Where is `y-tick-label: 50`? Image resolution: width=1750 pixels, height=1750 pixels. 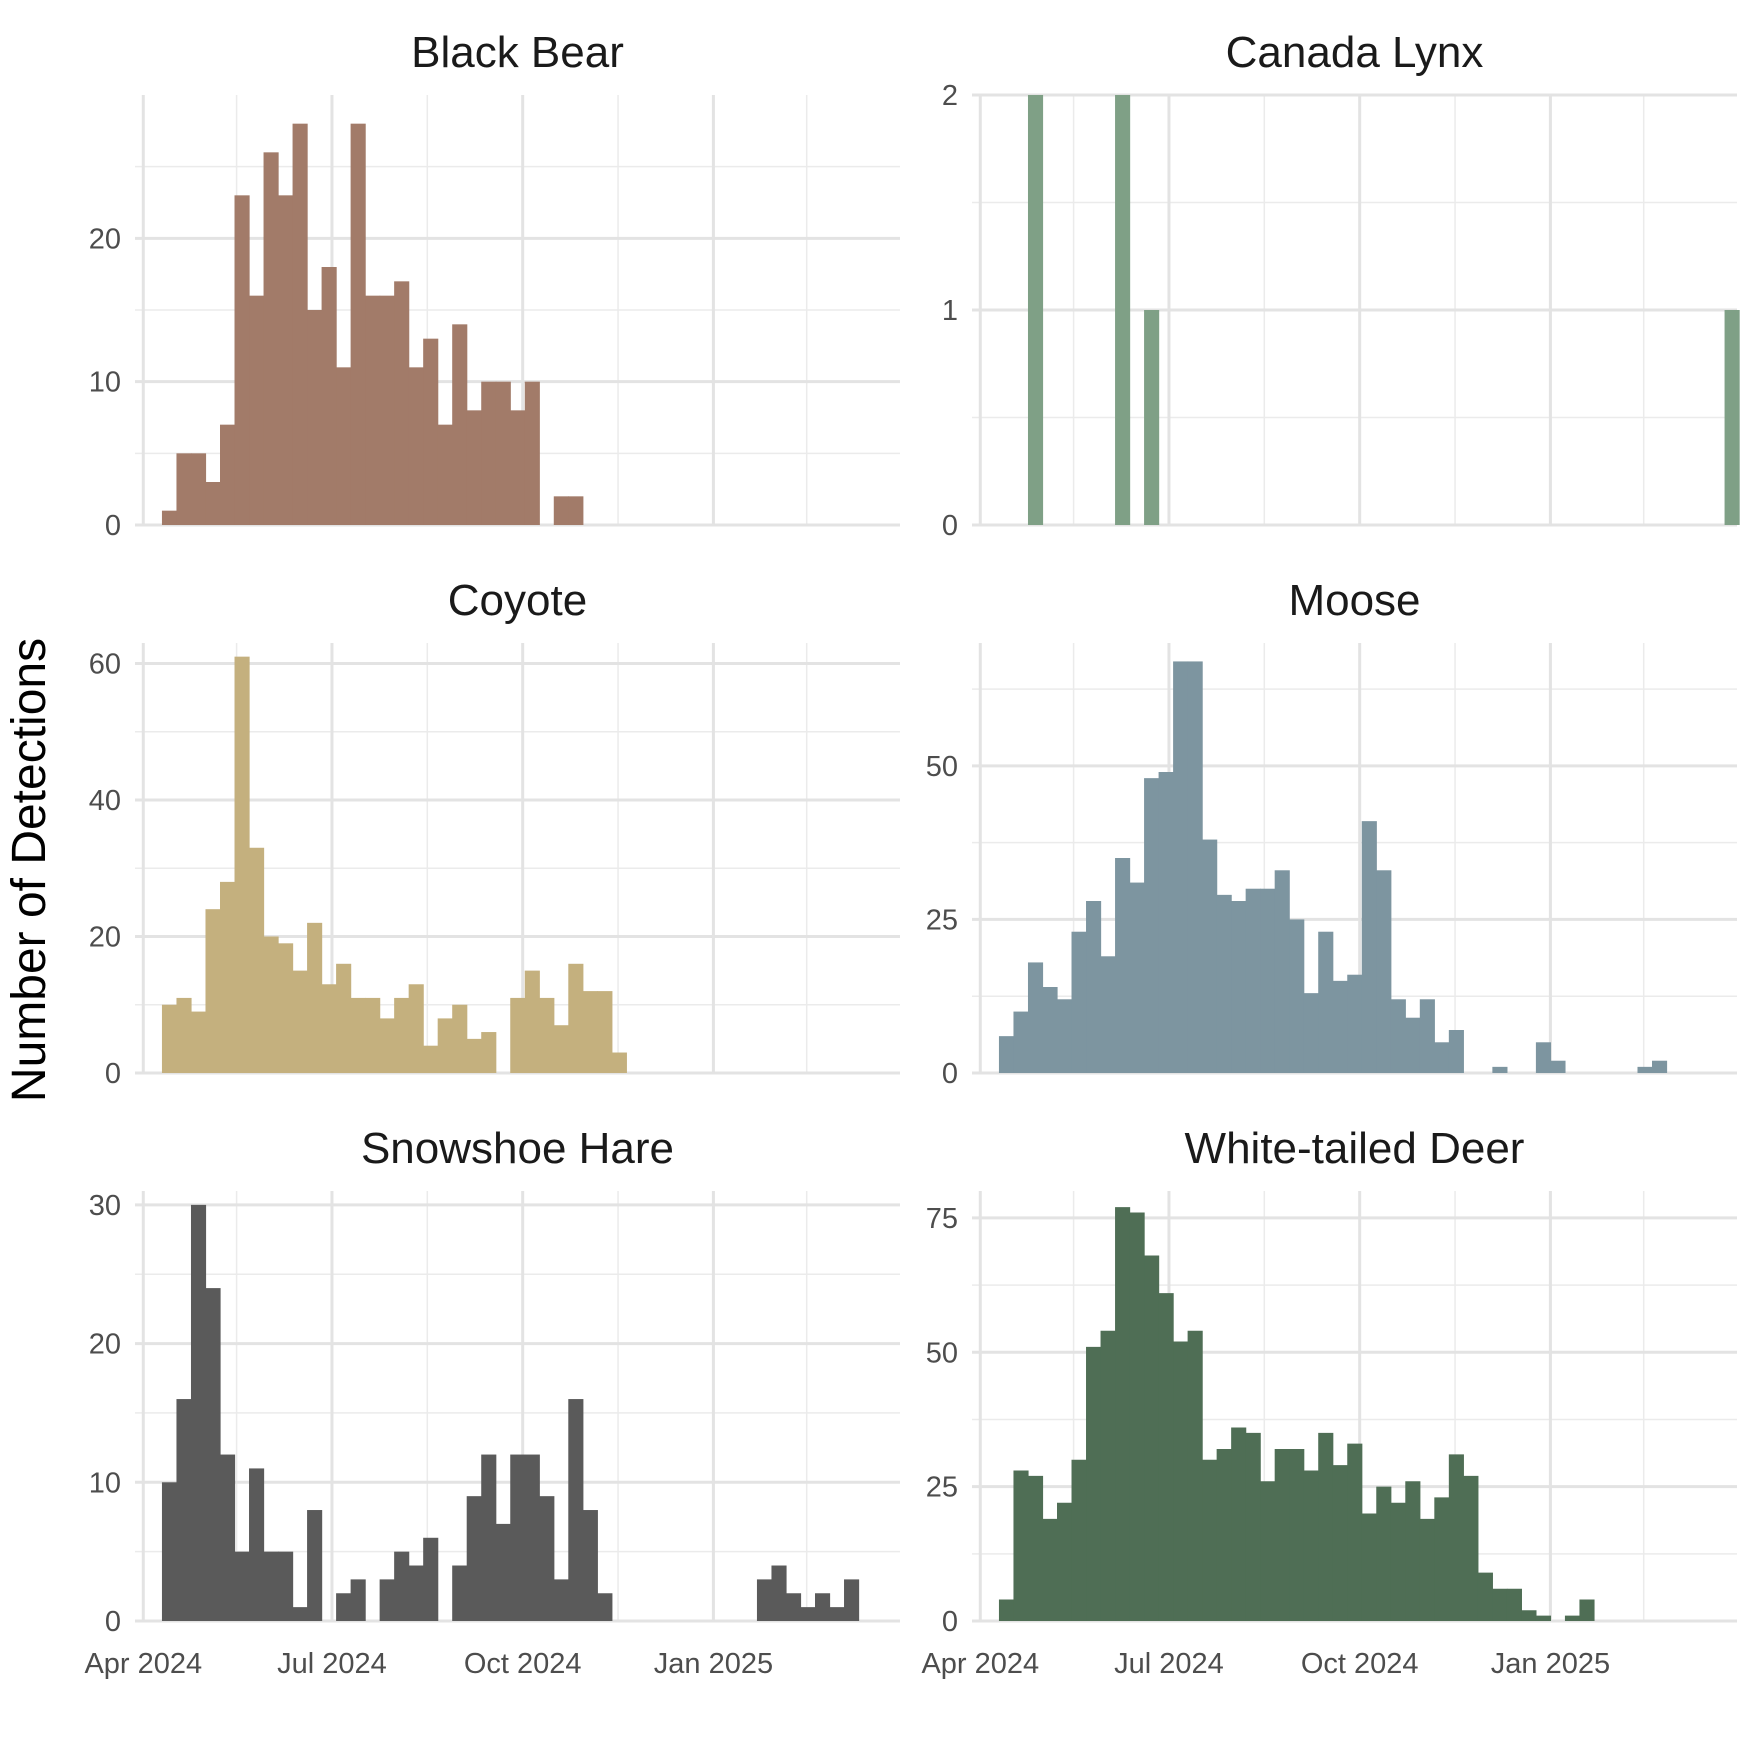 y-tick-label: 50 is located at coordinates (942, 1353).